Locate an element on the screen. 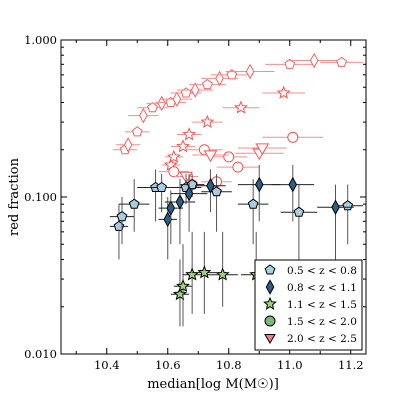  legend-label: 1.1 < z < 1.5 is located at coordinates (322, 305).